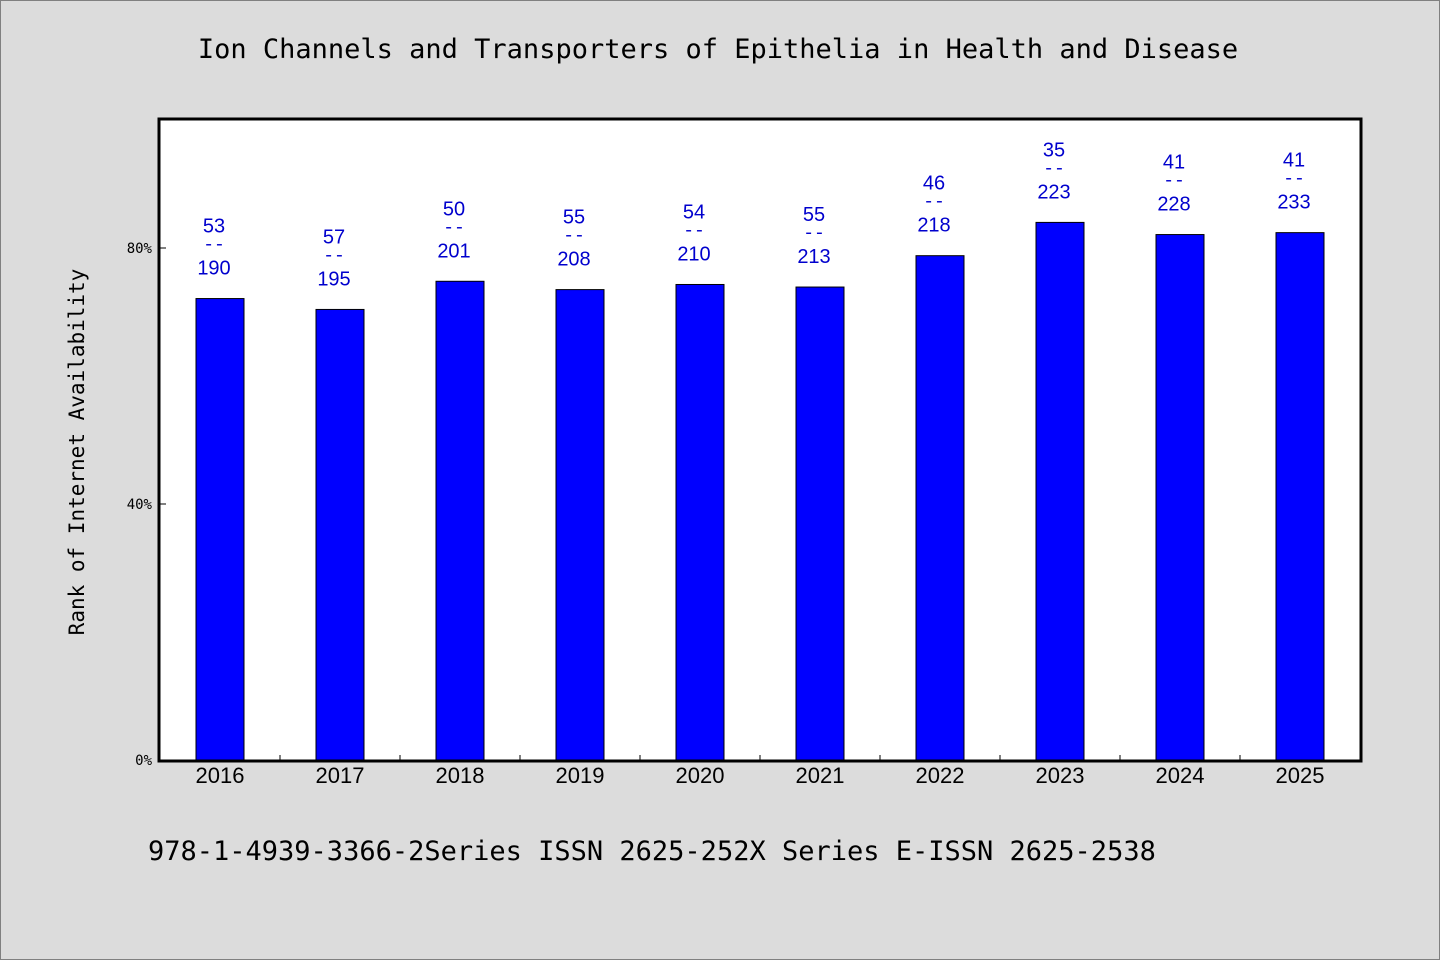 The height and width of the screenshot is (960, 1440). I want to click on bar-2019, so click(580, 525).